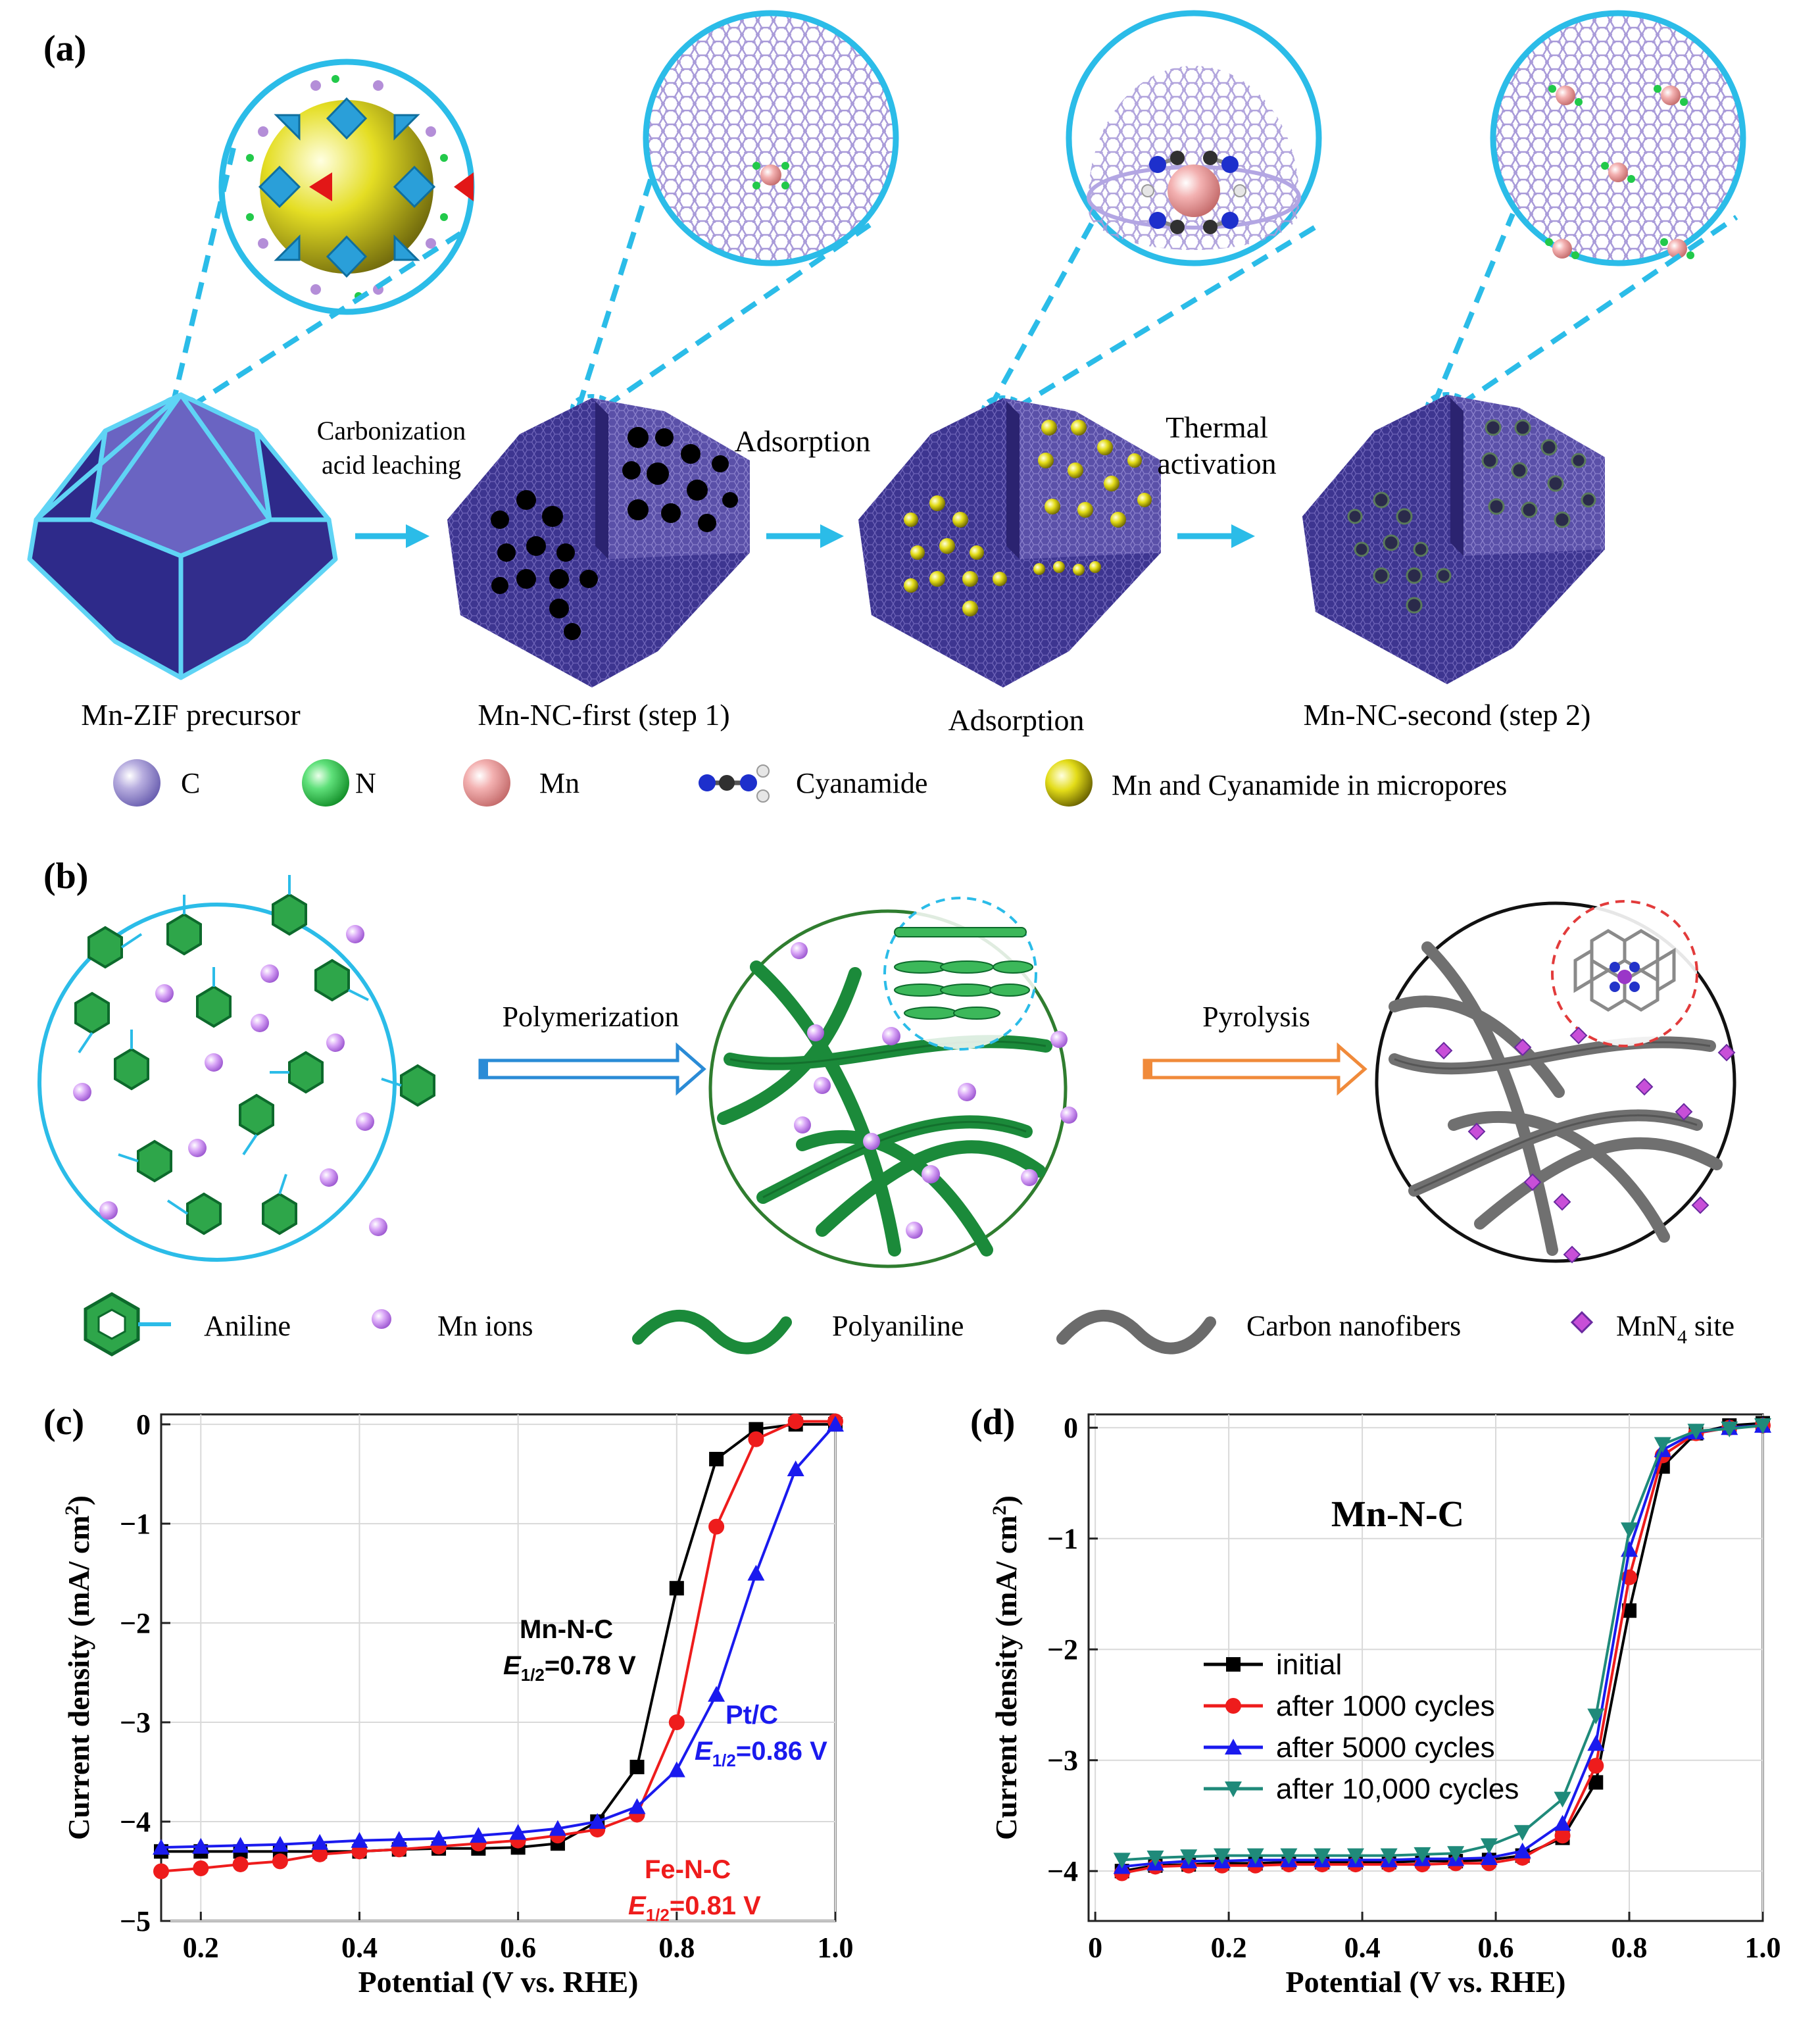 The height and width of the screenshot is (2017, 1820). What do you see at coordinates (127, 1324) in the screenshot?
I see `aniline-icon` at bounding box center [127, 1324].